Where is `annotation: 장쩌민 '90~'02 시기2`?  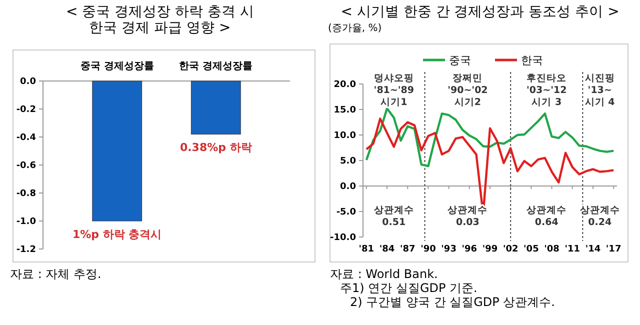 annotation: 장쩌민 '90~'02 시기2 is located at coordinates (468, 90).